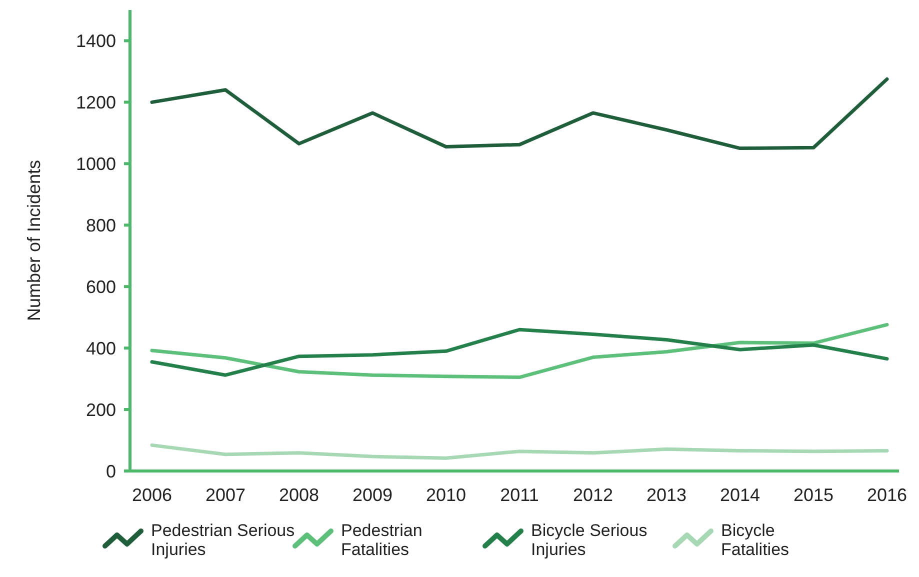 The height and width of the screenshot is (577, 919). I want to click on x-tick-label: 2015, so click(813, 495).